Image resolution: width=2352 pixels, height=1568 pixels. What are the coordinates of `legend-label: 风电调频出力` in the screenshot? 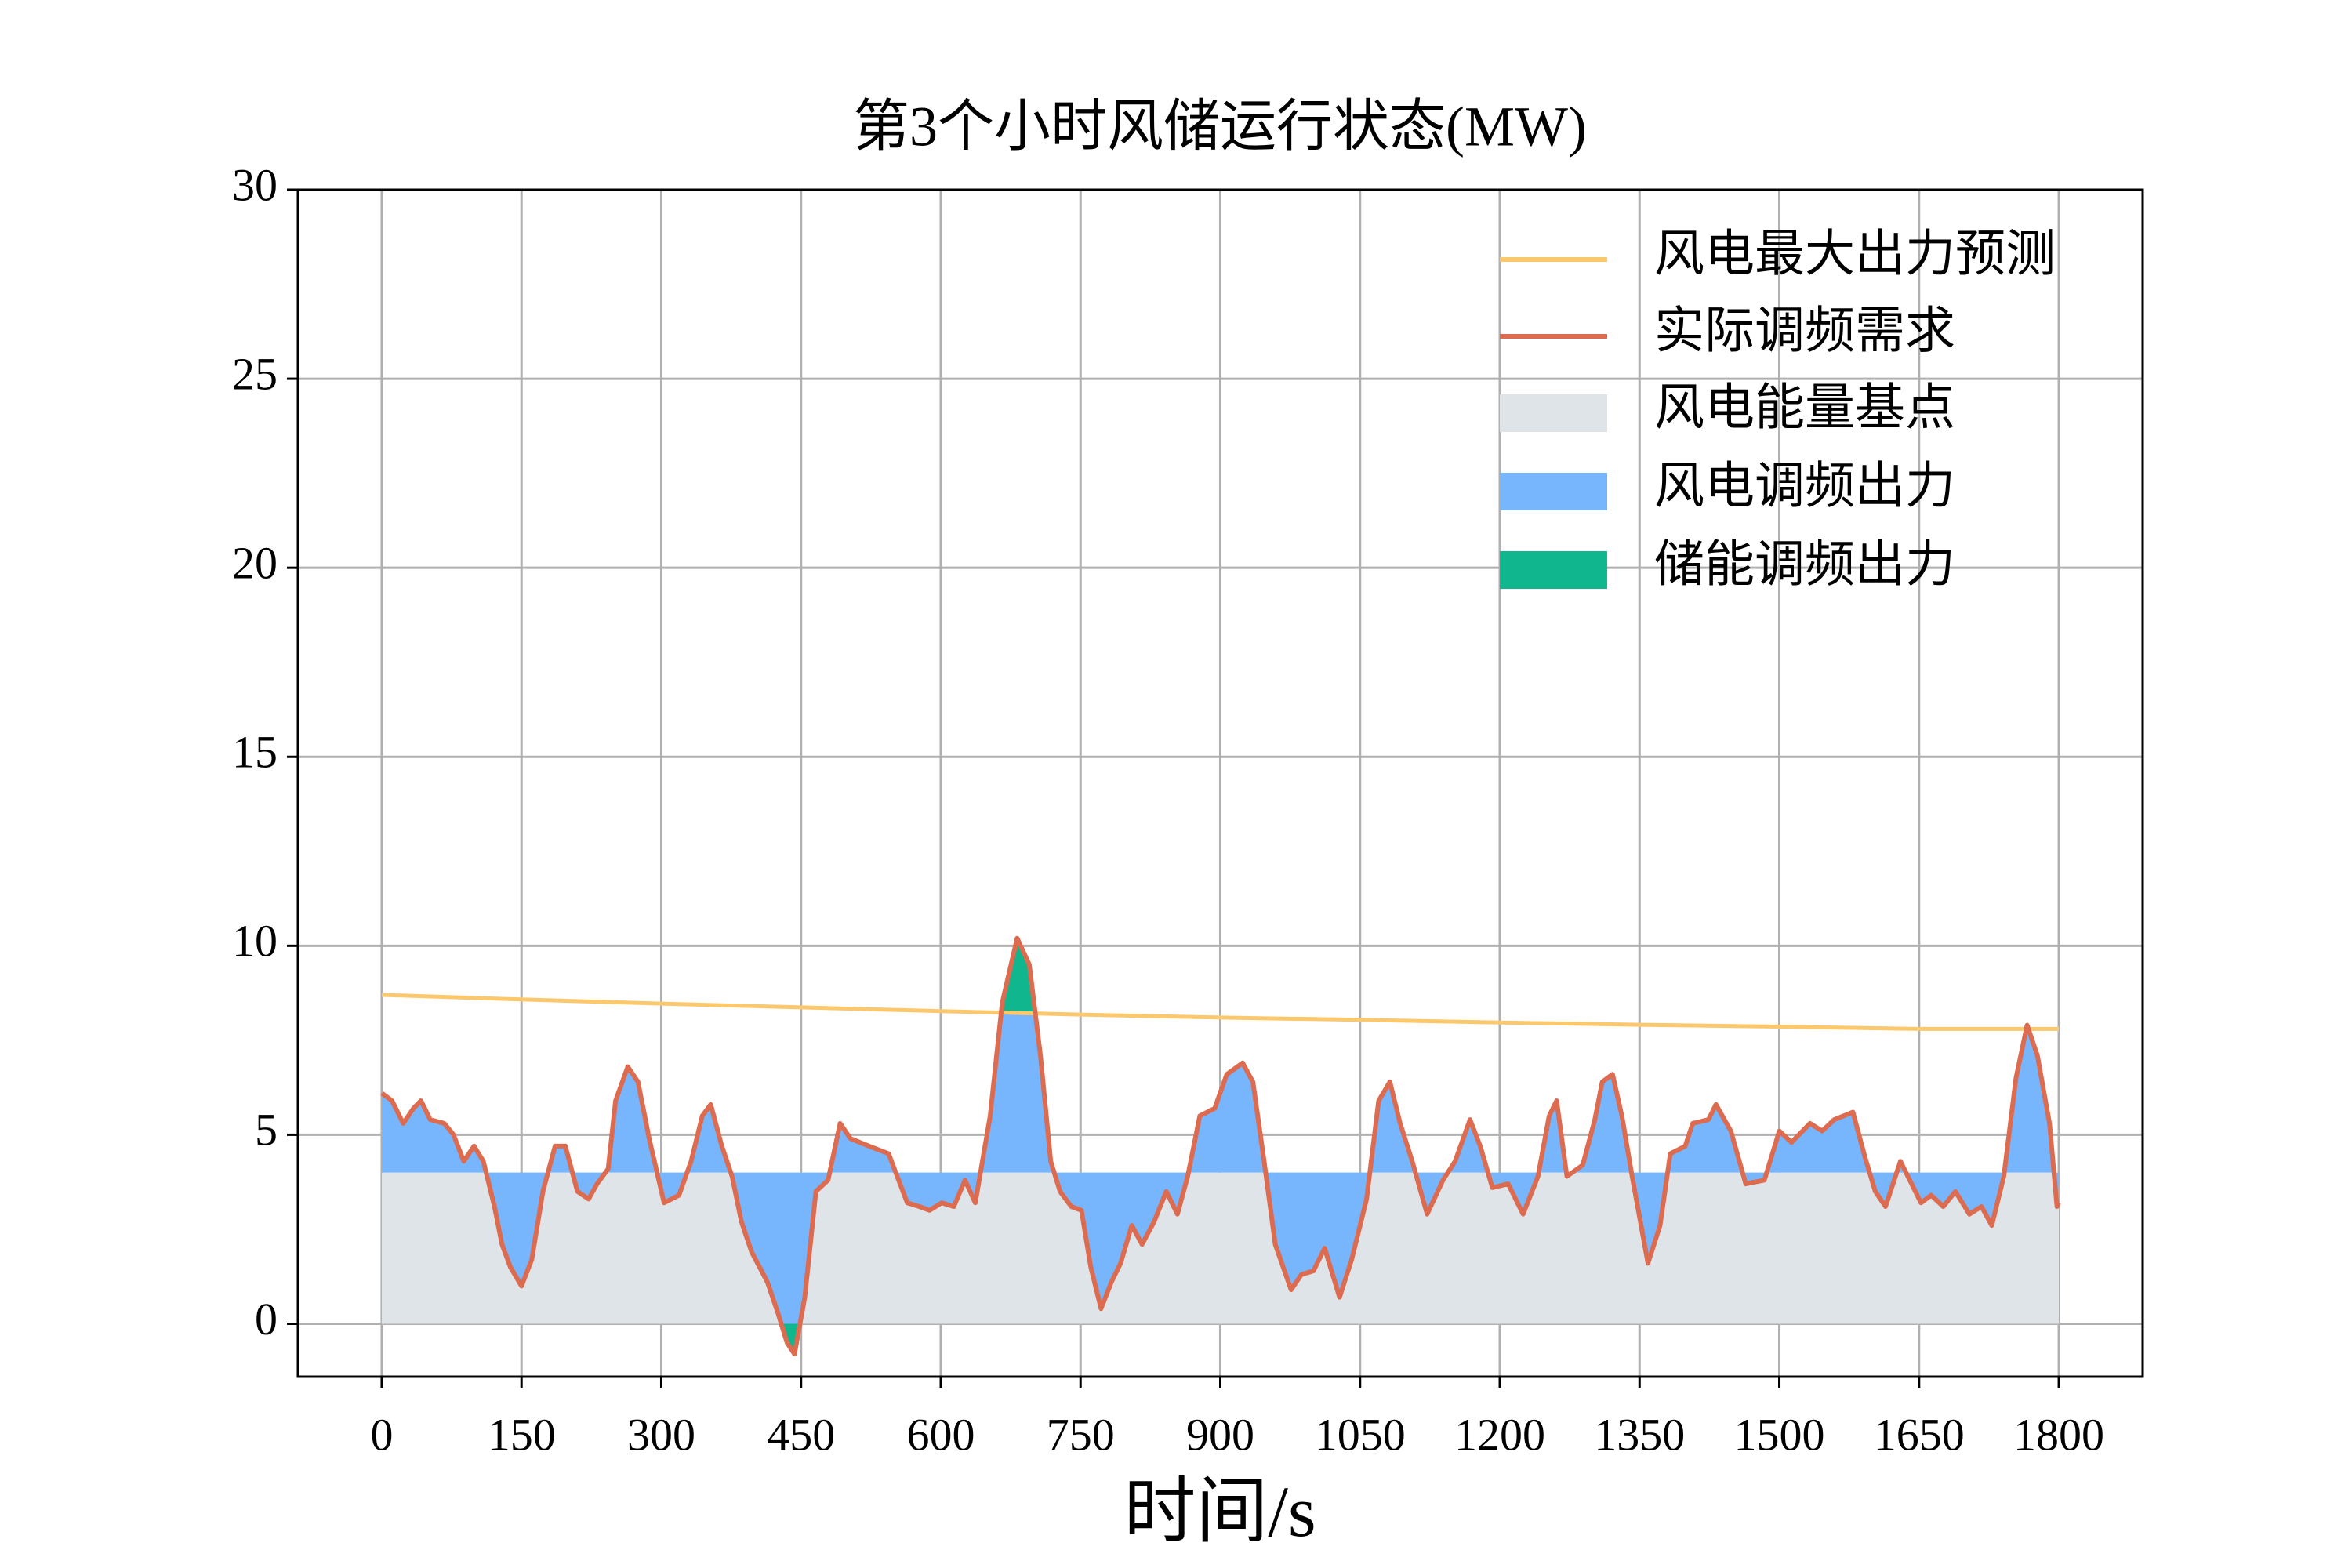 It's located at (1804, 486).